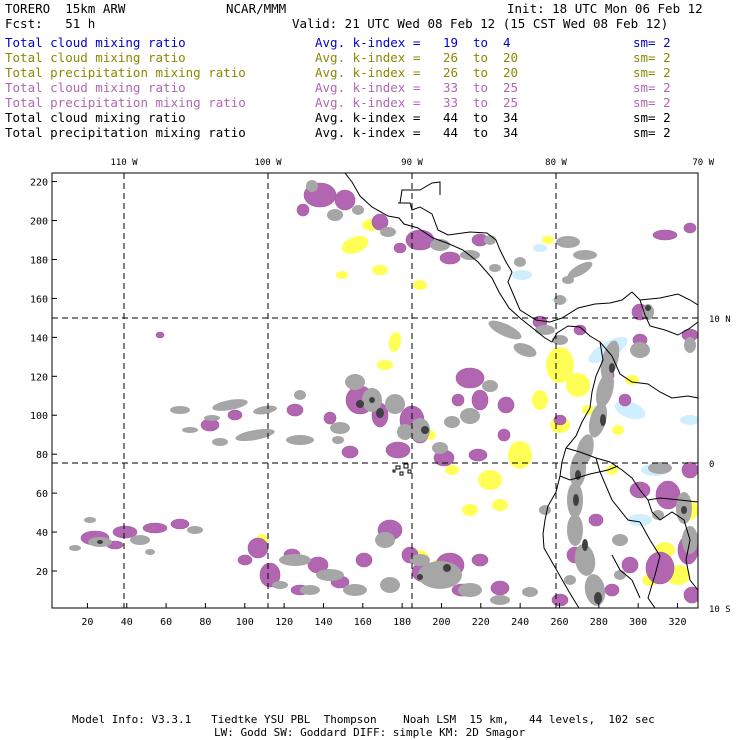 Image resolution: width=740 pixels, height=740 pixels. What do you see at coordinates (720, 320) in the screenshot?
I see `latitude-label: 10 N` at bounding box center [720, 320].